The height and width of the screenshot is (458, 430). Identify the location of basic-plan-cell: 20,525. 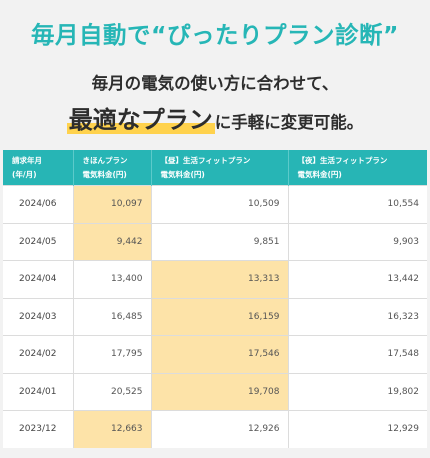
(112, 391).